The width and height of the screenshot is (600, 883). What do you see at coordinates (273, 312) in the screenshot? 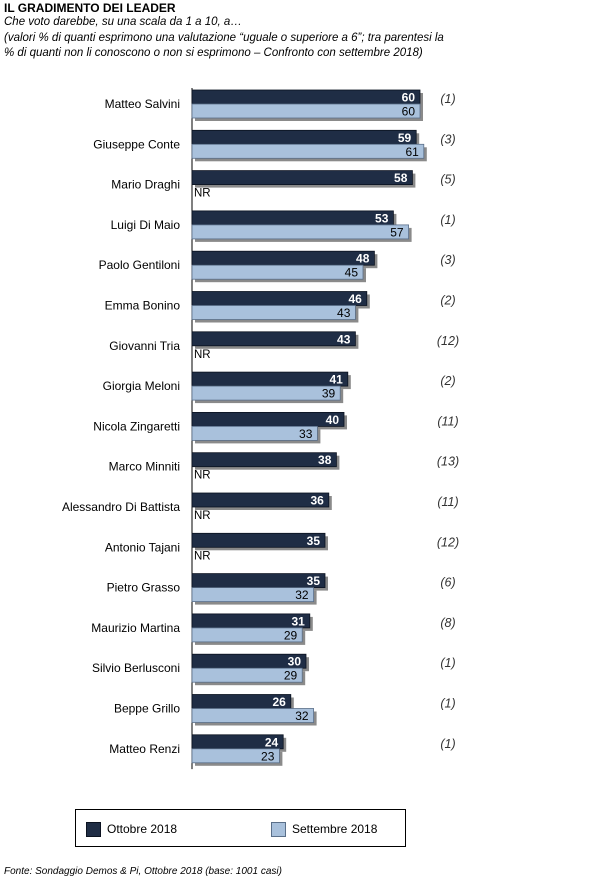
I see `bar-settembre-emma-bonino` at bounding box center [273, 312].